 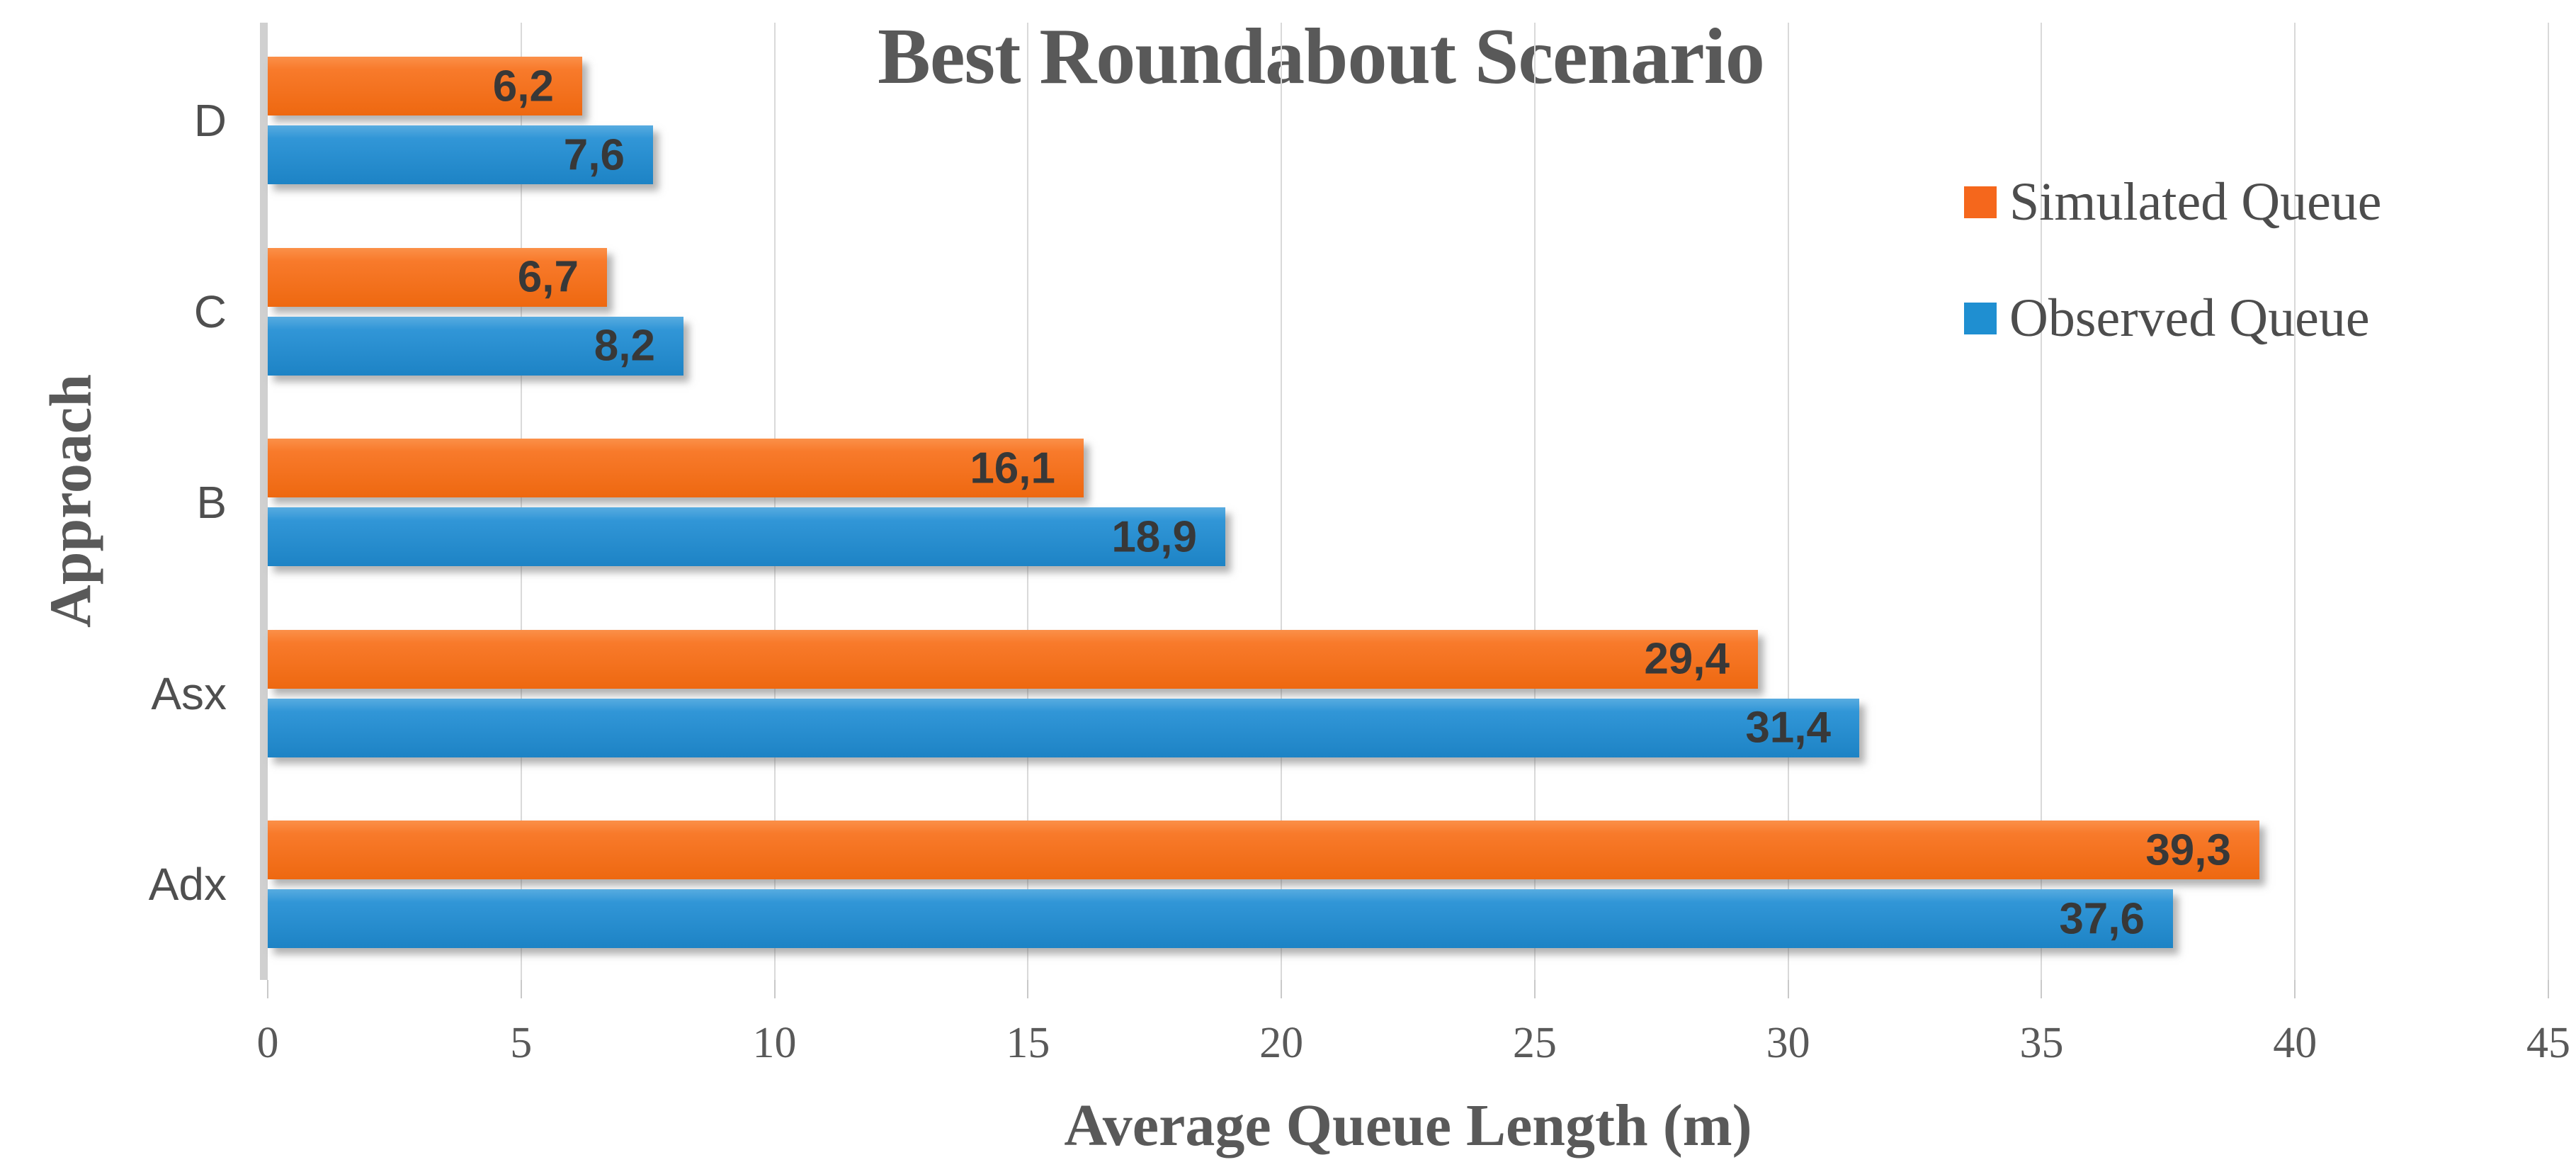 I want to click on tick-label-30: 30, so click(x=1788, y=1043).